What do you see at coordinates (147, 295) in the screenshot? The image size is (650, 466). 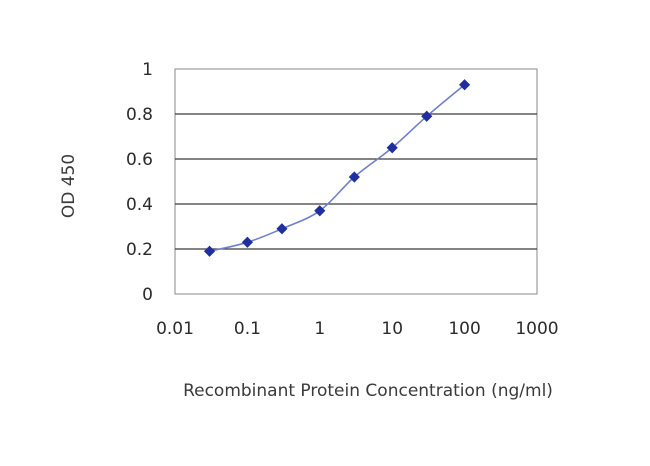 I see `y-tick-label: 0` at bounding box center [147, 295].